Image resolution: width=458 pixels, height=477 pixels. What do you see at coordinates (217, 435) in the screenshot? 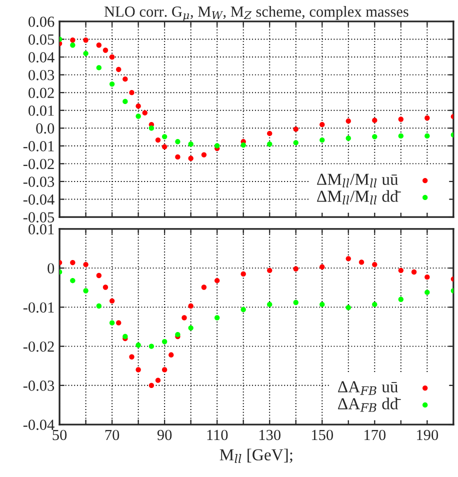
I see `x-tick-label: 110` at bounding box center [217, 435].